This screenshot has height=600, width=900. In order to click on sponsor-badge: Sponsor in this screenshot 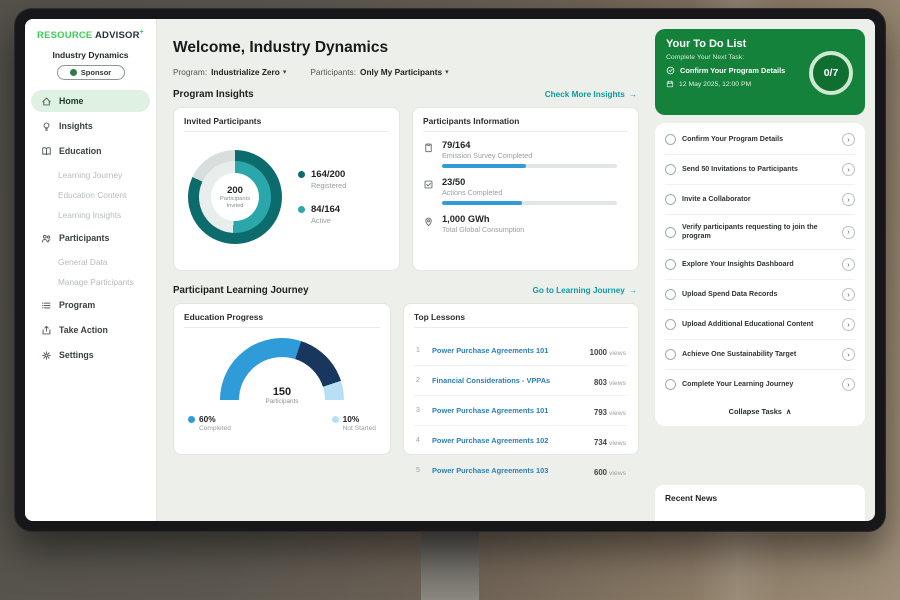, I will do `click(90, 73)`.